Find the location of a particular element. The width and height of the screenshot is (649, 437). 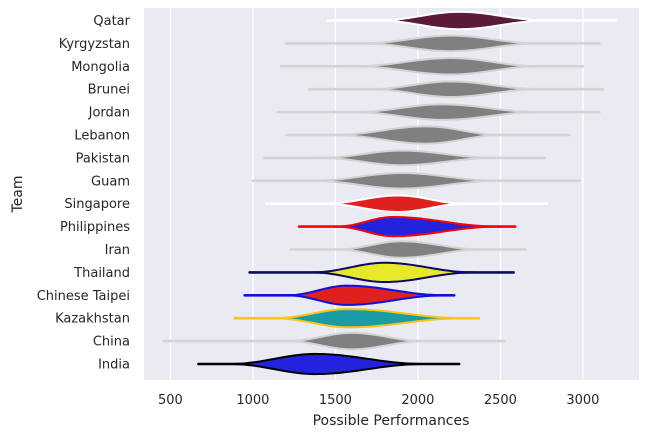

violin-thailand is located at coordinates (381, 272).